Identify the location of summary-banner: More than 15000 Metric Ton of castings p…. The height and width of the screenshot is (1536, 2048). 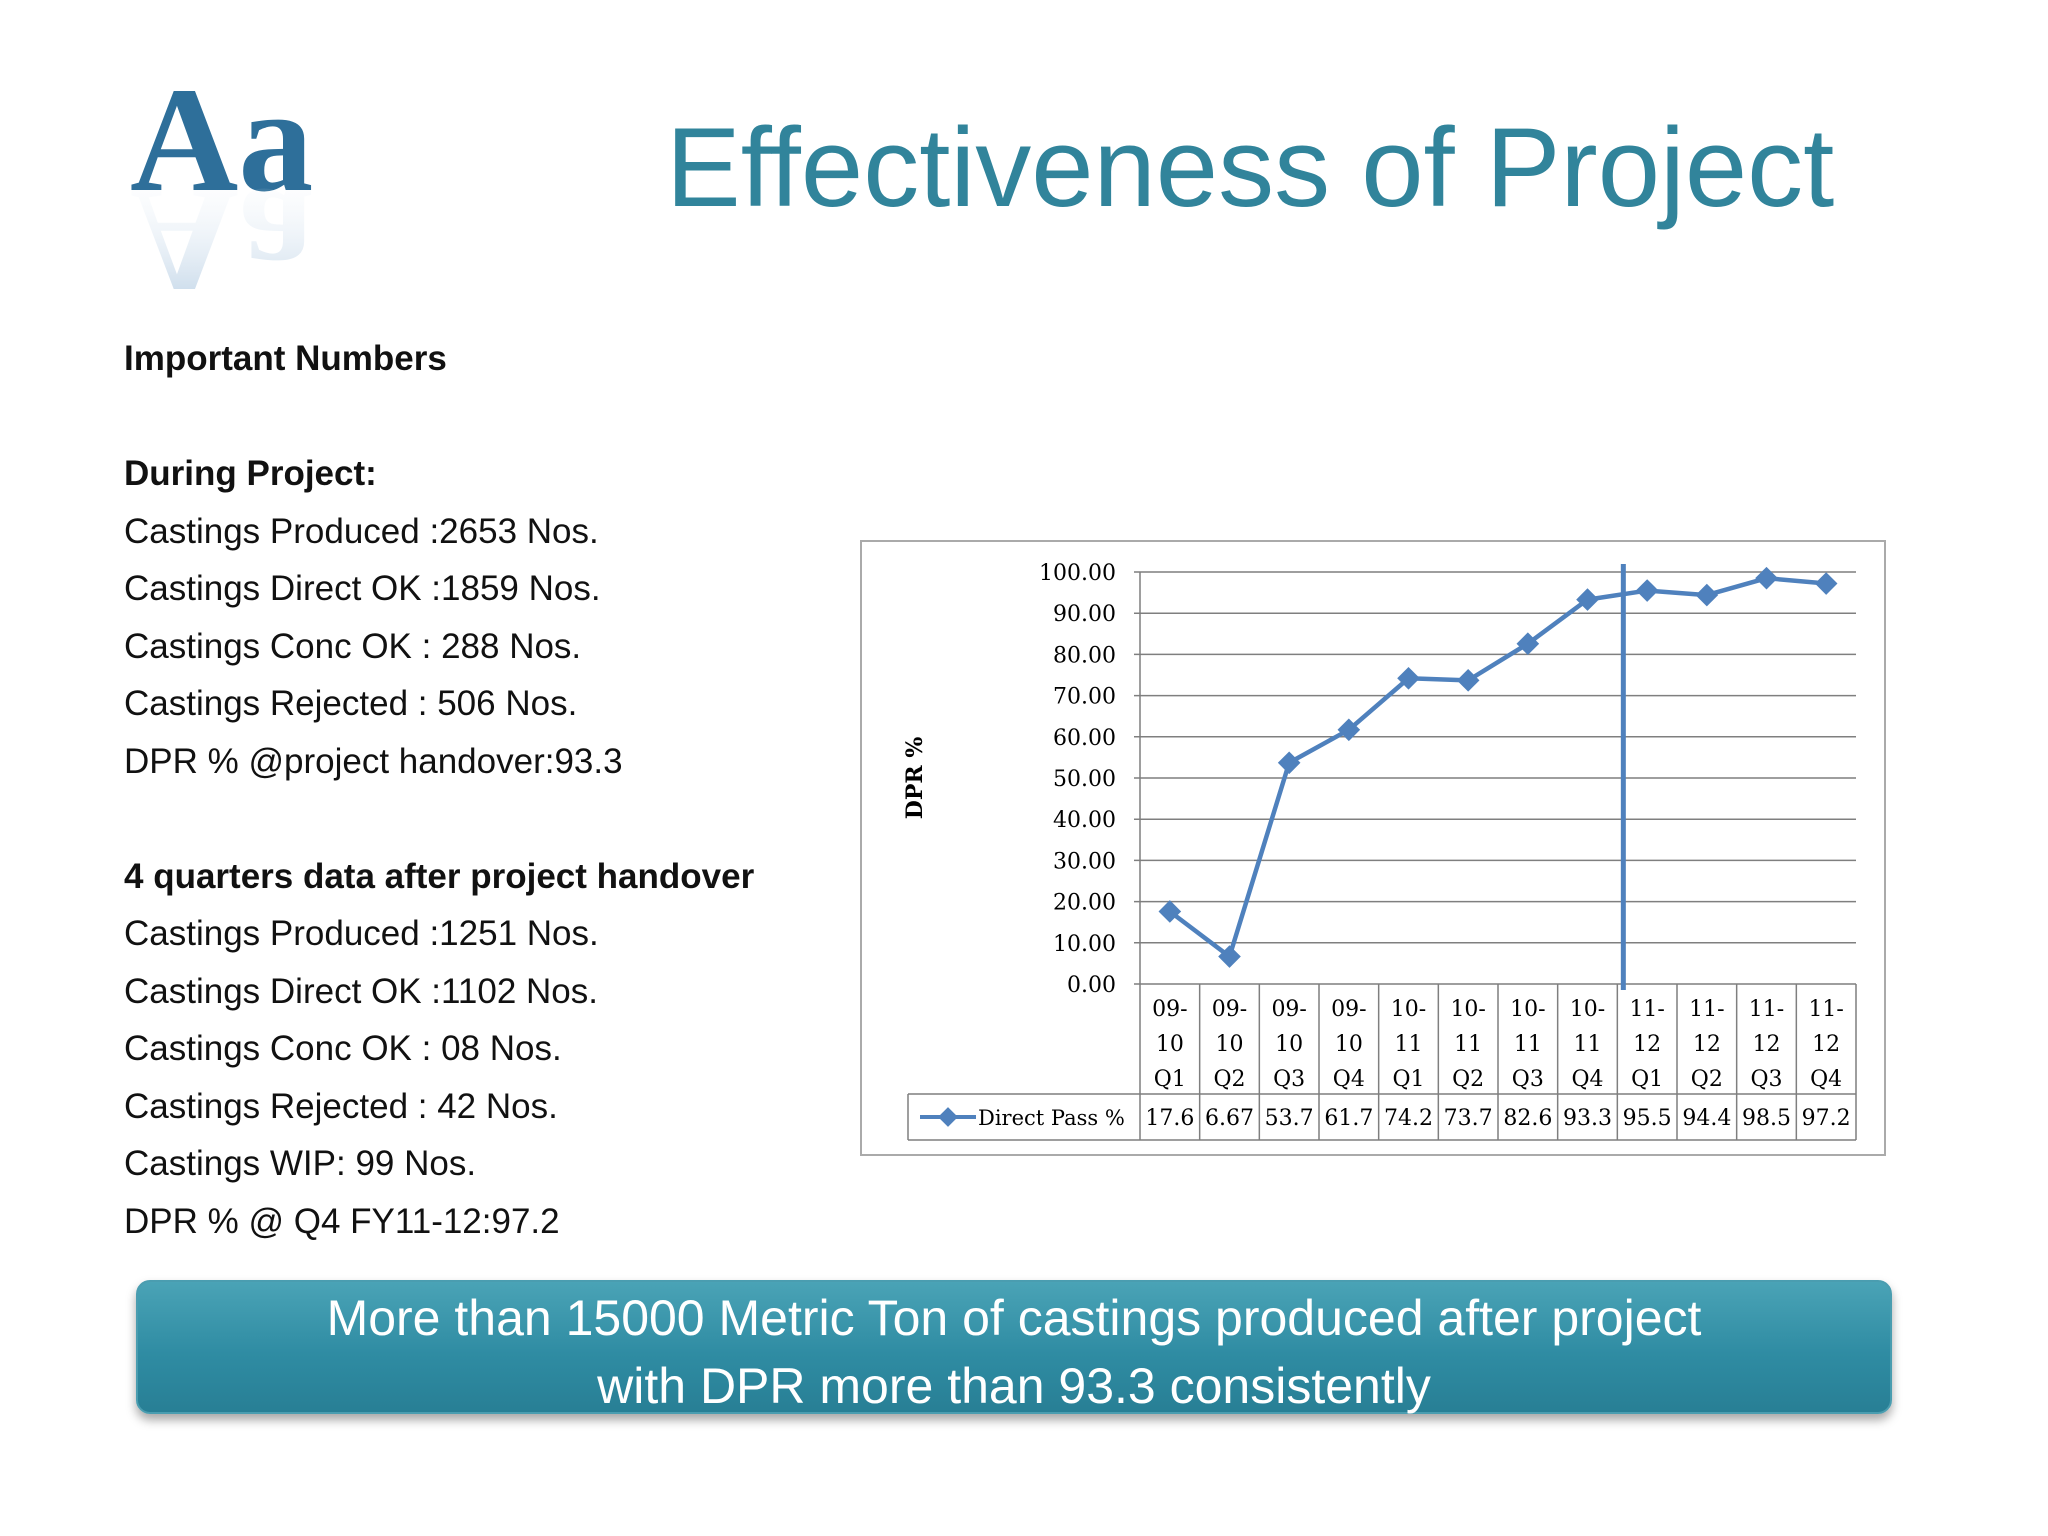
(1014, 1347).